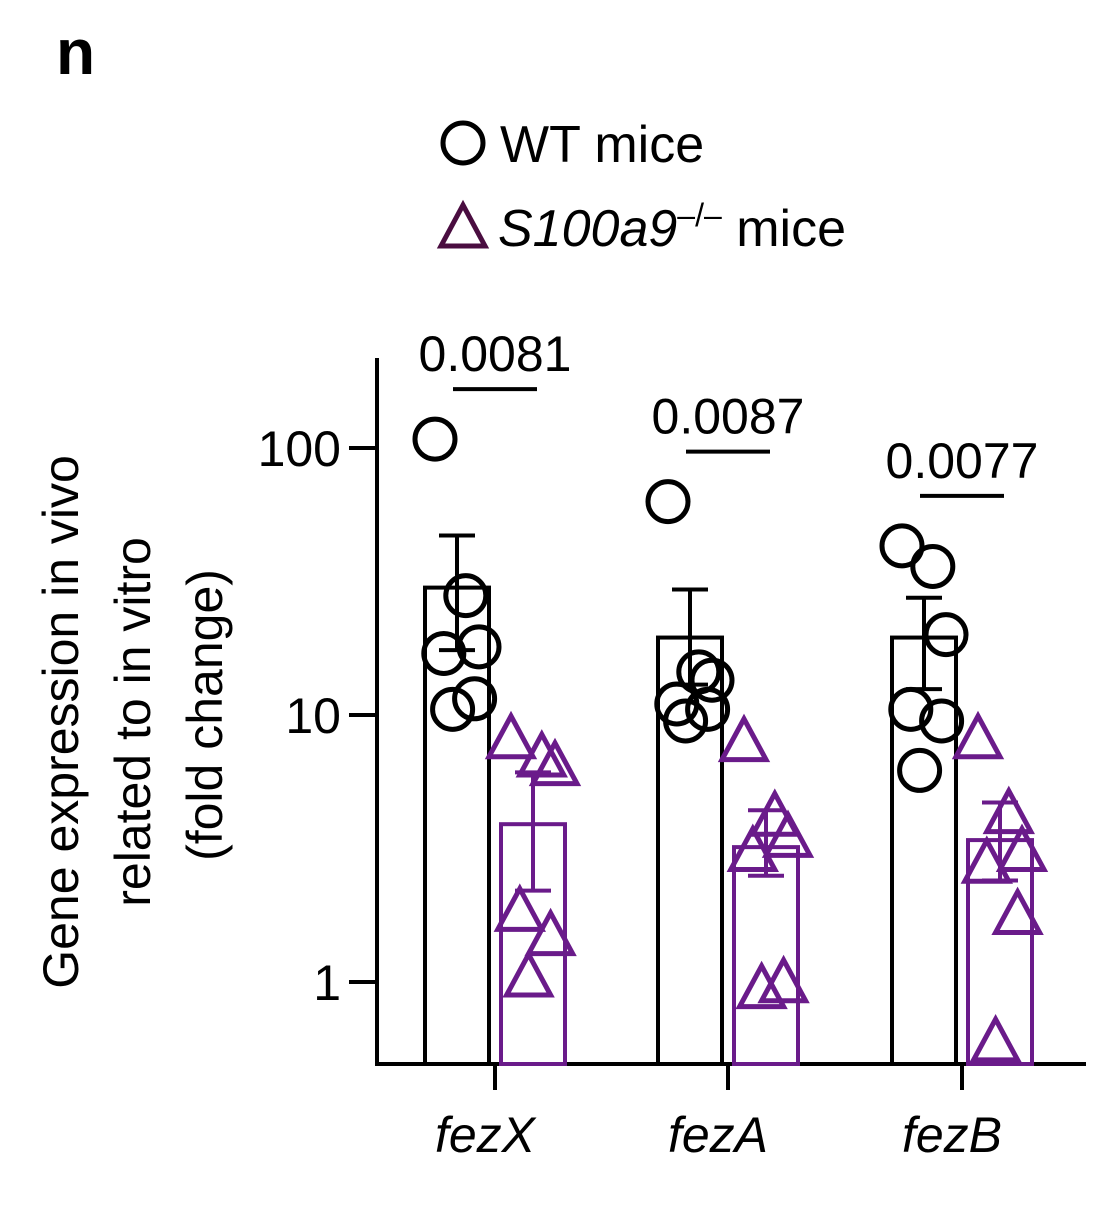 The width and height of the screenshot is (1094, 1206). What do you see at coordinates (602, 145) in the screenshot?
I see `legend-label-wt: WT mice` at bounding box center [602, 145].